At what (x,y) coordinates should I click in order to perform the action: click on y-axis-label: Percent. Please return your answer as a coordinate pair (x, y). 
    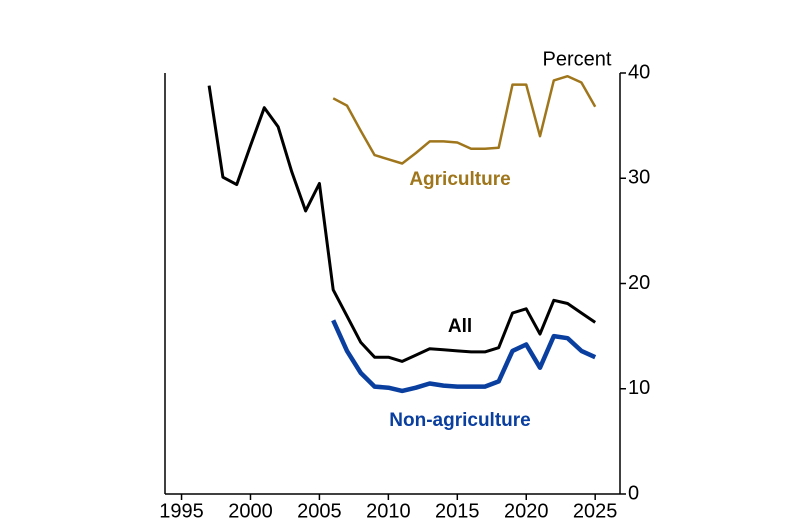
    Looking at the image, I should click on (577, 59).